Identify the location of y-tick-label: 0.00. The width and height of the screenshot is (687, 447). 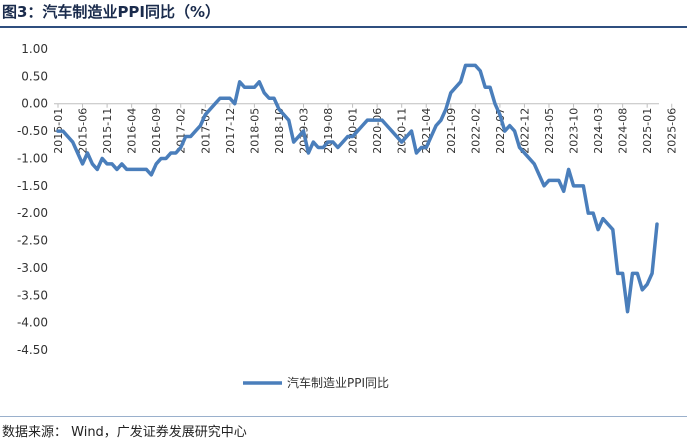
(34, 104).